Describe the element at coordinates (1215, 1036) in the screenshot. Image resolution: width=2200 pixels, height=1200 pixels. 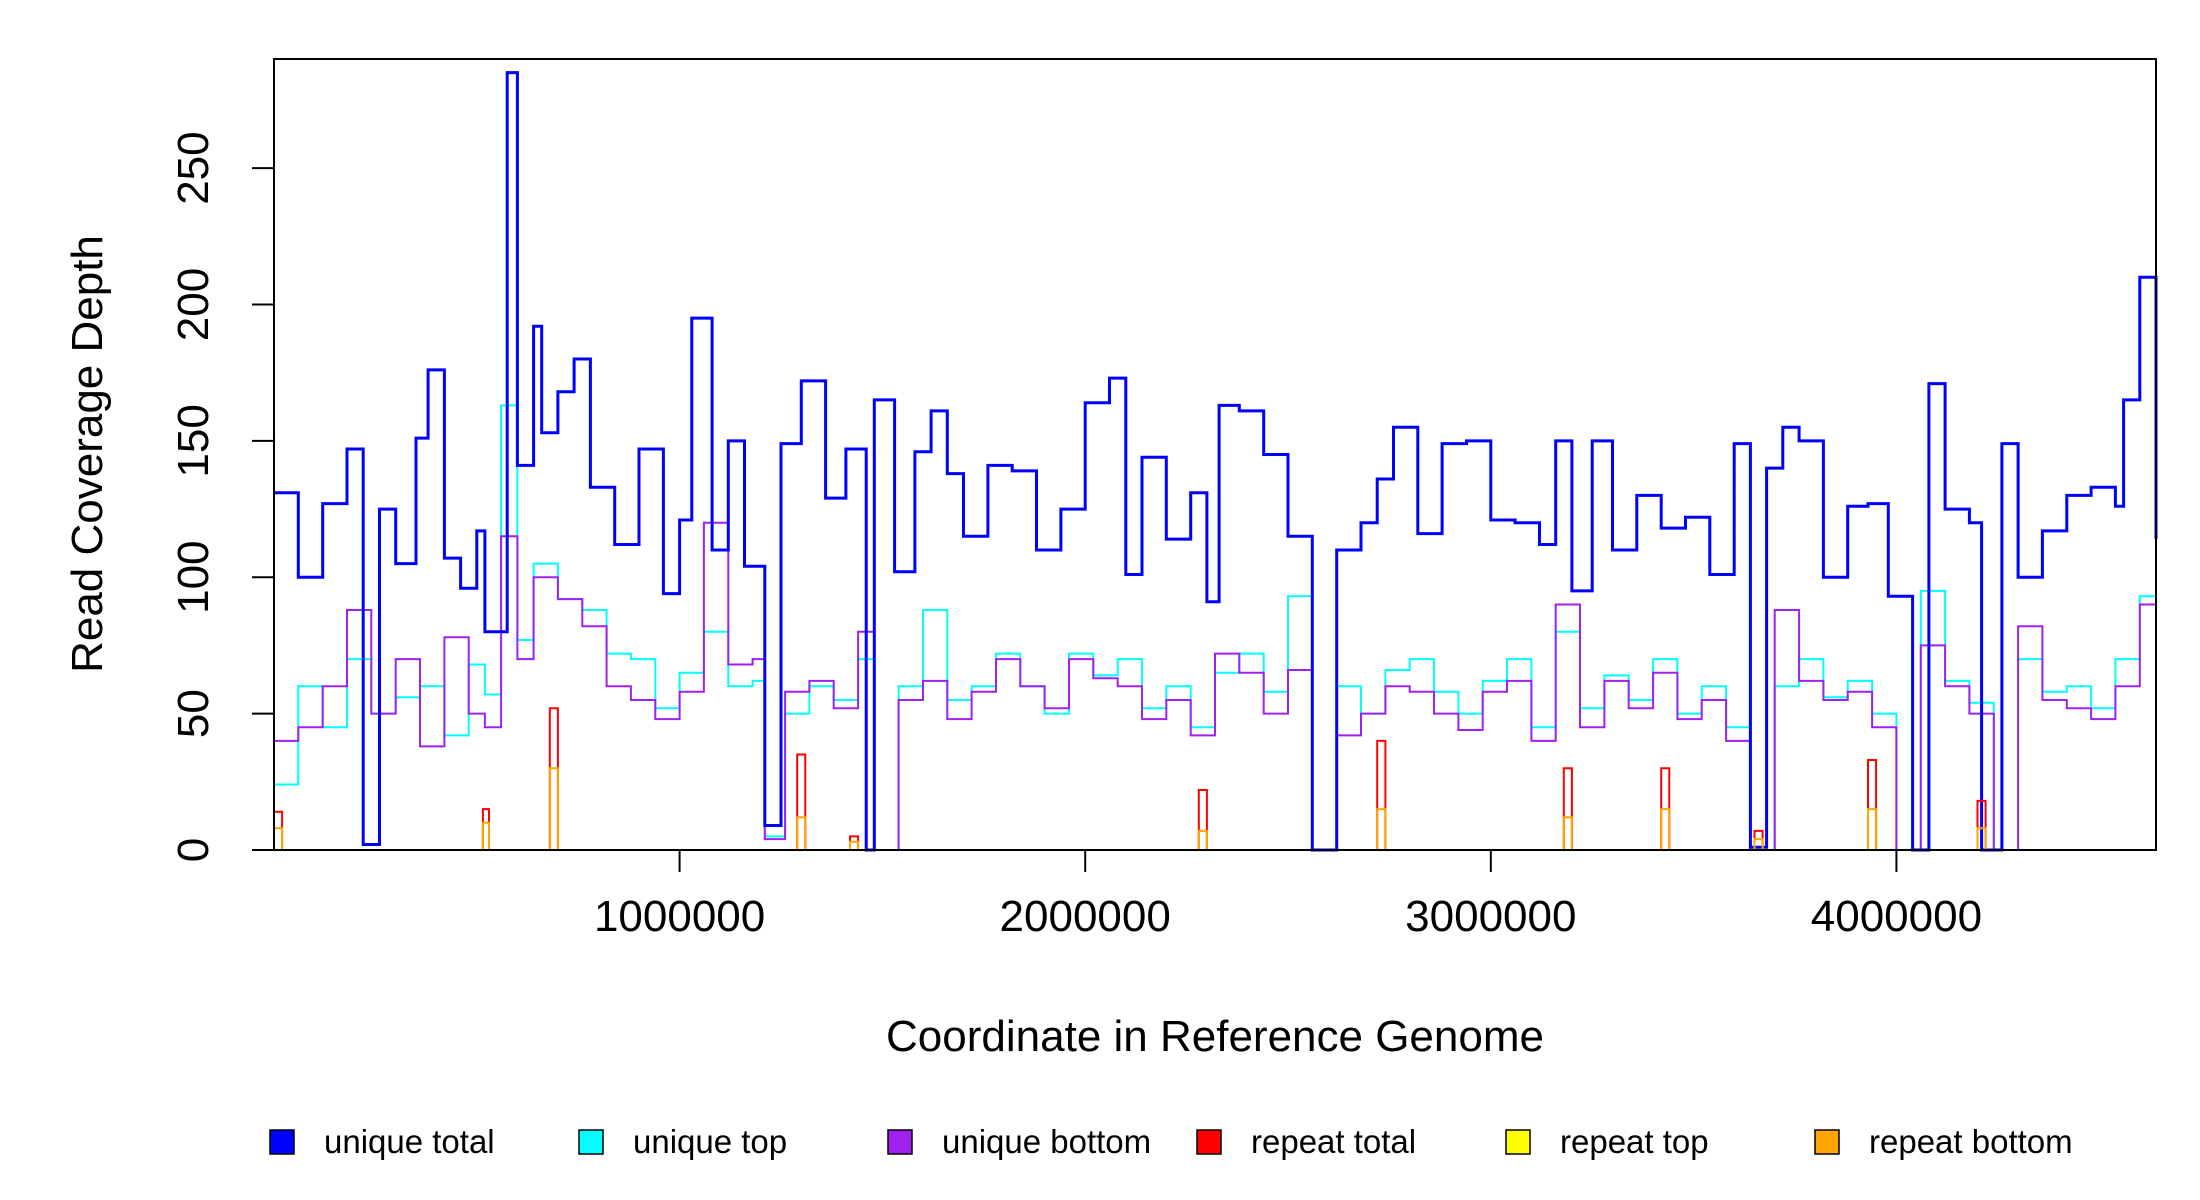
I see `x-axis-label: Coordinate in Reference Genome` at that location.